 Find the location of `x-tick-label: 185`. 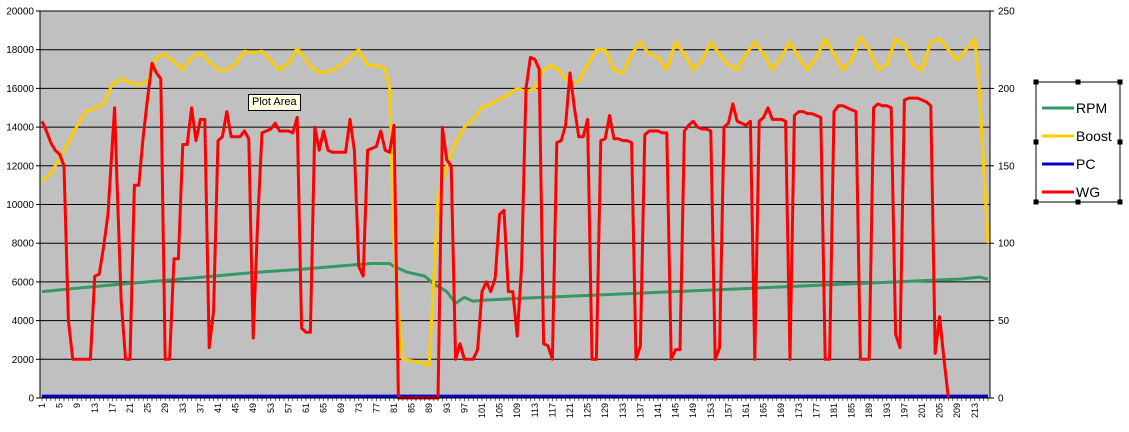

x-tick-label: 185 is located at coordinates (852, 410).